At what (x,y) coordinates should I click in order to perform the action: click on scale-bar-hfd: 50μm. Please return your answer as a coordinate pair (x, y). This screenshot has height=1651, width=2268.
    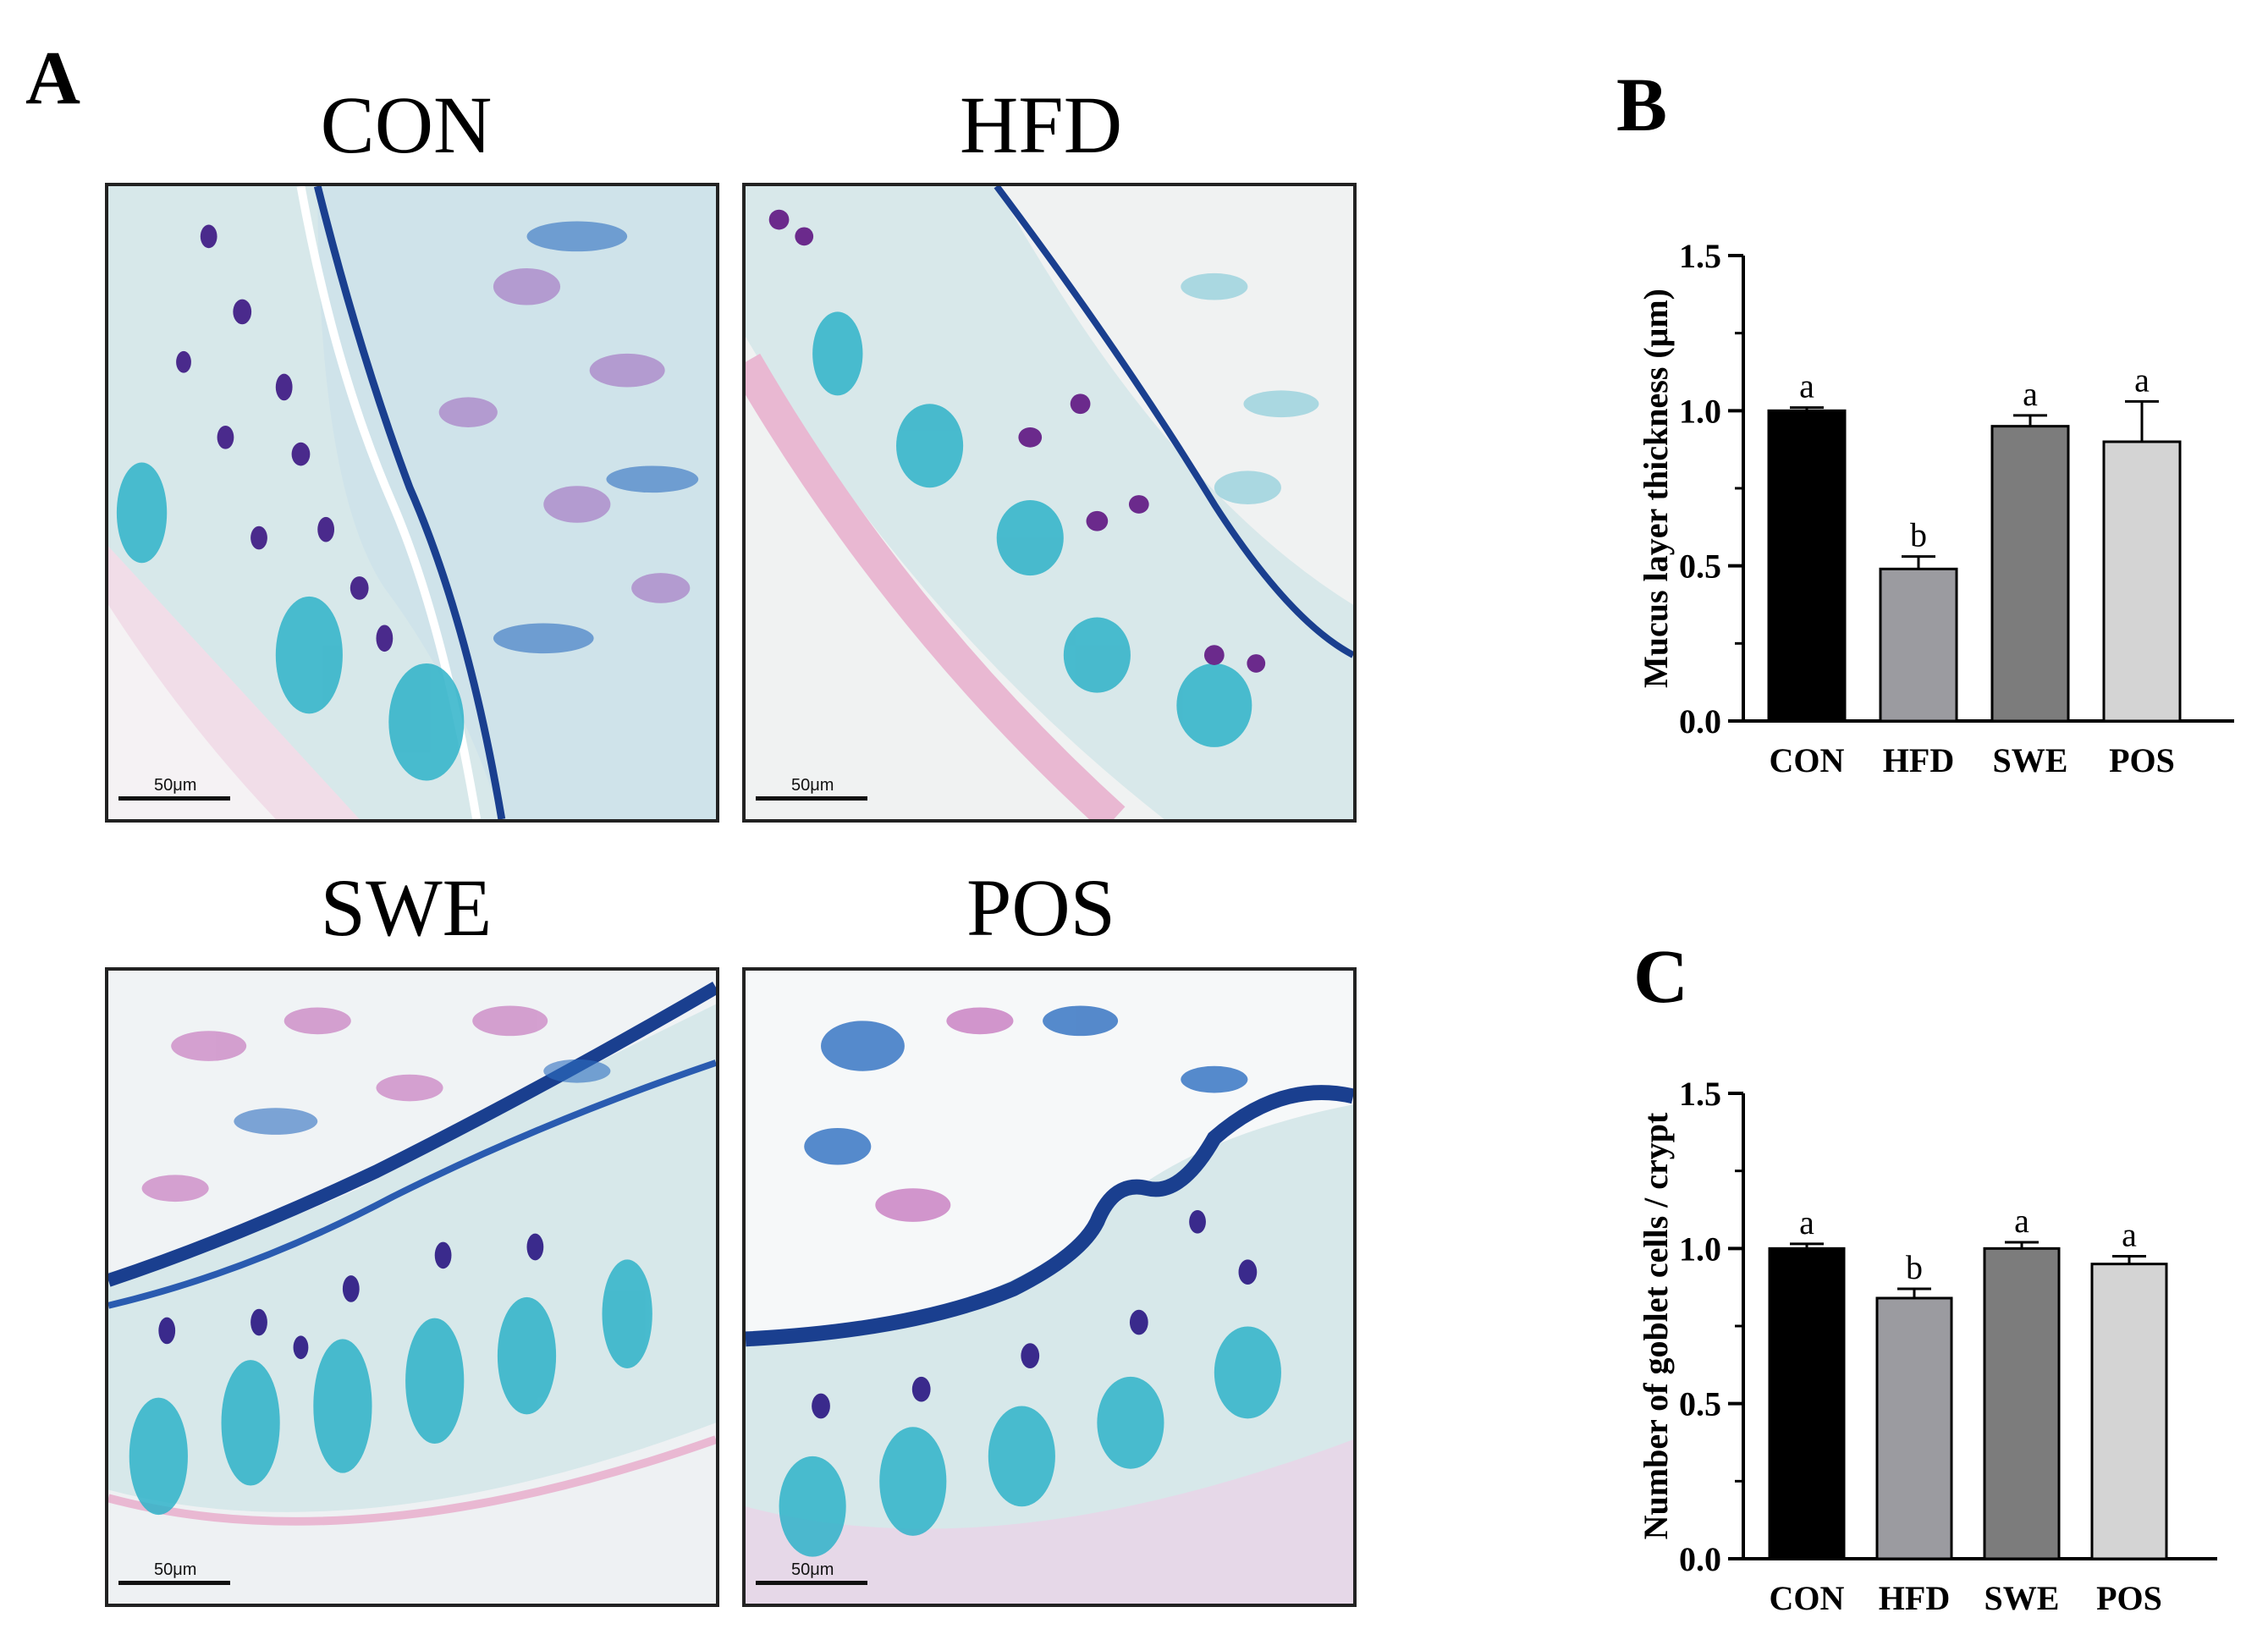
    Looking at the image, I should click on (814, 788).